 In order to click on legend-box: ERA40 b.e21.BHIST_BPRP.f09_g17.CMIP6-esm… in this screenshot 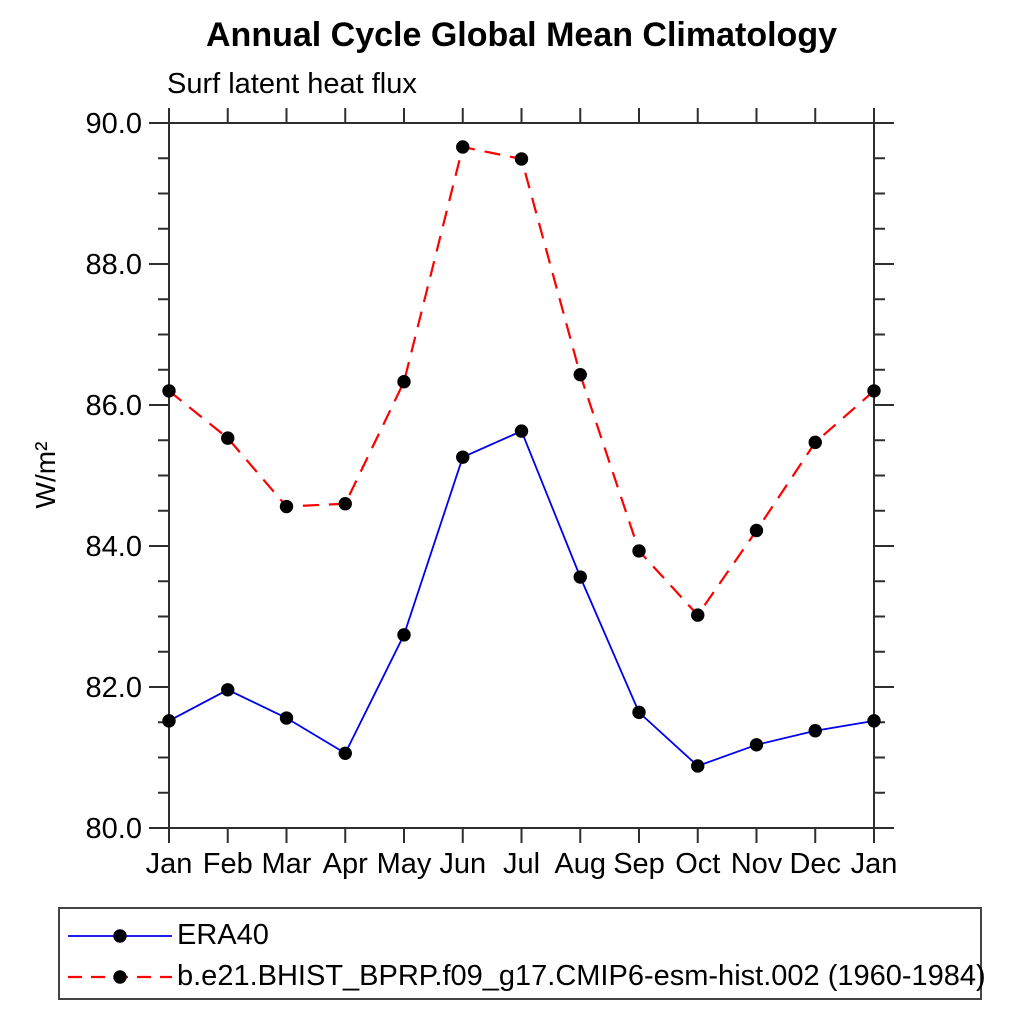, I will do `click(522, 953)`.